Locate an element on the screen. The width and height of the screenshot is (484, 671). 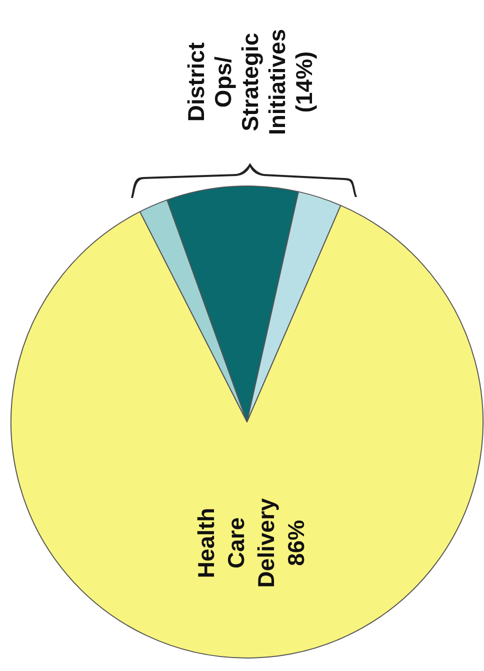
data-label: 86% is located at coordinates (295, 543).